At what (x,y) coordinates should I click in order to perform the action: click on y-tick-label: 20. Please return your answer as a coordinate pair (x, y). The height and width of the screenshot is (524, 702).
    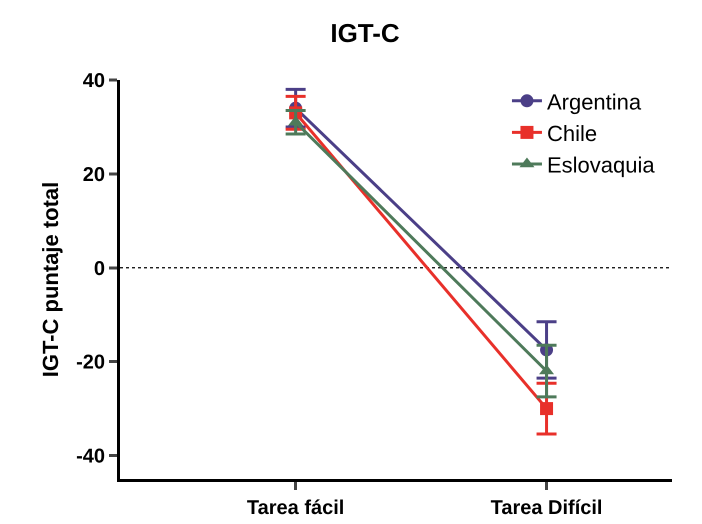
    Looking at the image, I should click on (93, 175).